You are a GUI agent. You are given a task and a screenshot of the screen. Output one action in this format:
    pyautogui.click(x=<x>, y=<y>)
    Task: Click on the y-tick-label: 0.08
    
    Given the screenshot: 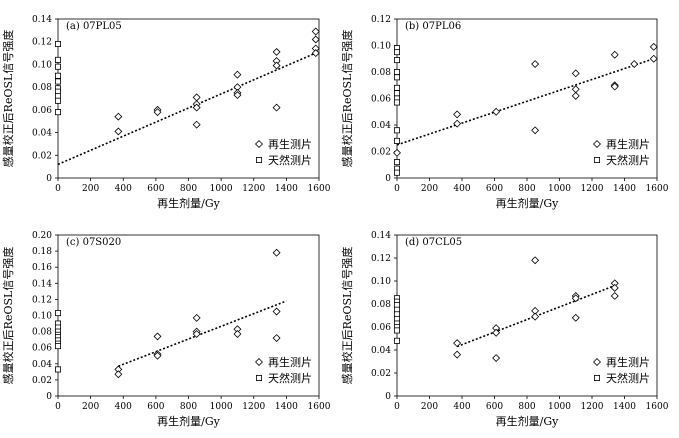 What is the action you would take?
    pyautogui.click(x=42, y=333)
    